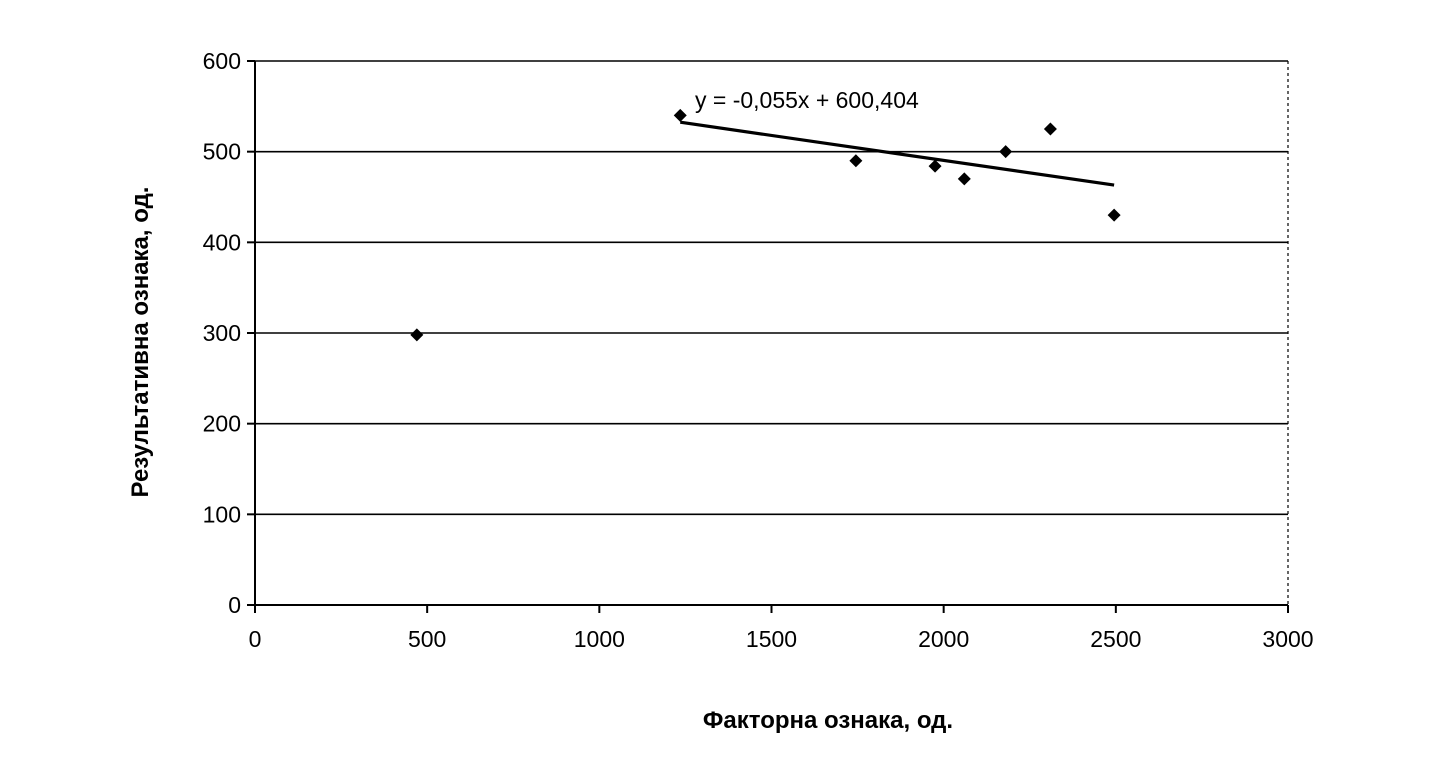 This screenshot has height=759, width=1441. I want to click on x-tick-label-500: 500, so click(427, 639).